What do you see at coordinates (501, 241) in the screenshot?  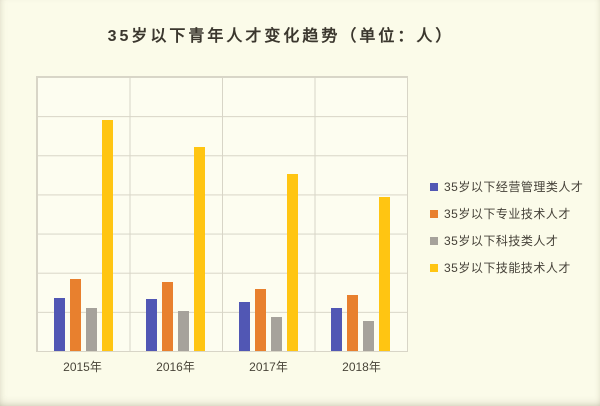 I see `legend-label: 35岁以下科技类人才` at bounding box center [501, 241].